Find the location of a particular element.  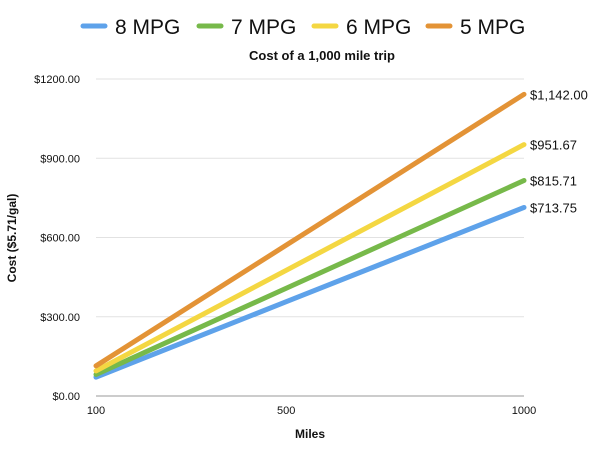

legend-label: 5 MPG is located at coordinates (492, 27).